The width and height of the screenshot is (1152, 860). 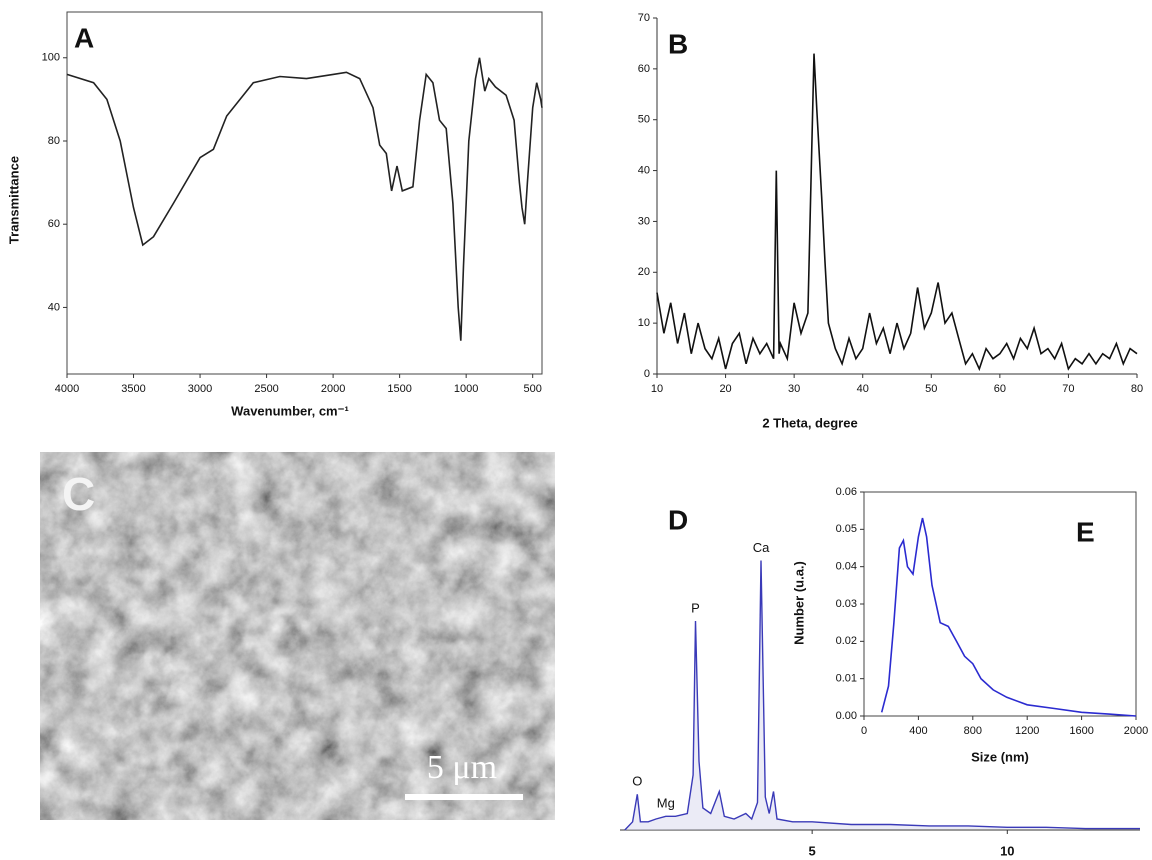 What do you see at coordinates (644, 120) in the screenshot?
I see `y-tick-label: 50` at bounding box center [644, 120].